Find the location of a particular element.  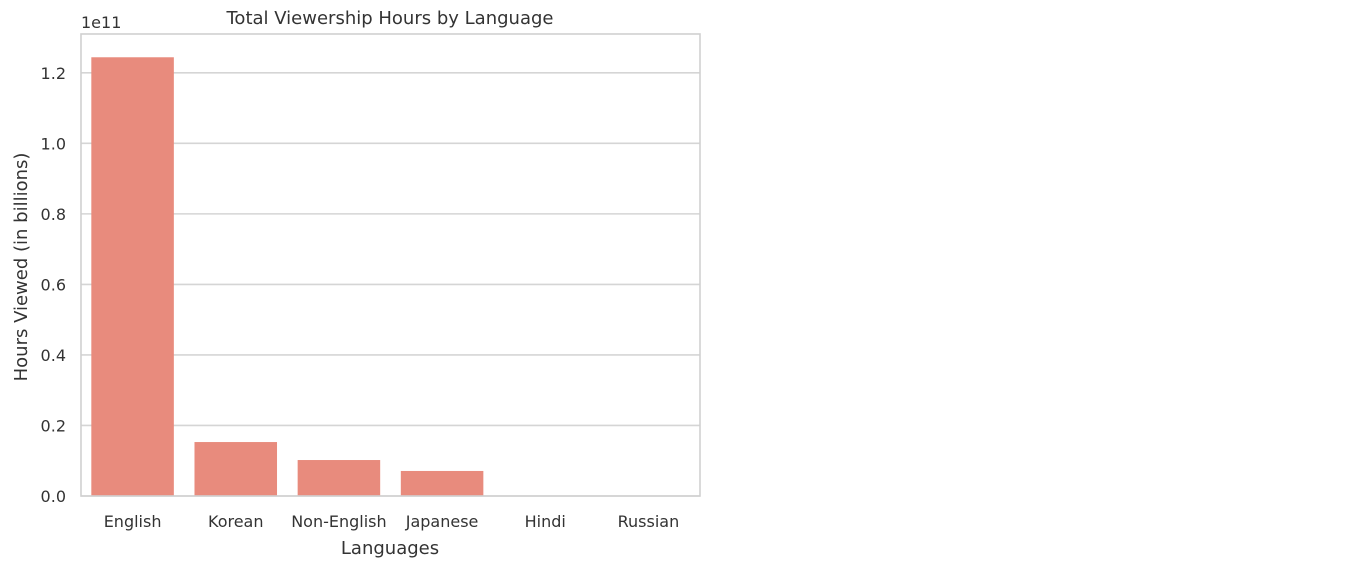

y-tick-label: 0.6 is located at coordinates (53, 284).